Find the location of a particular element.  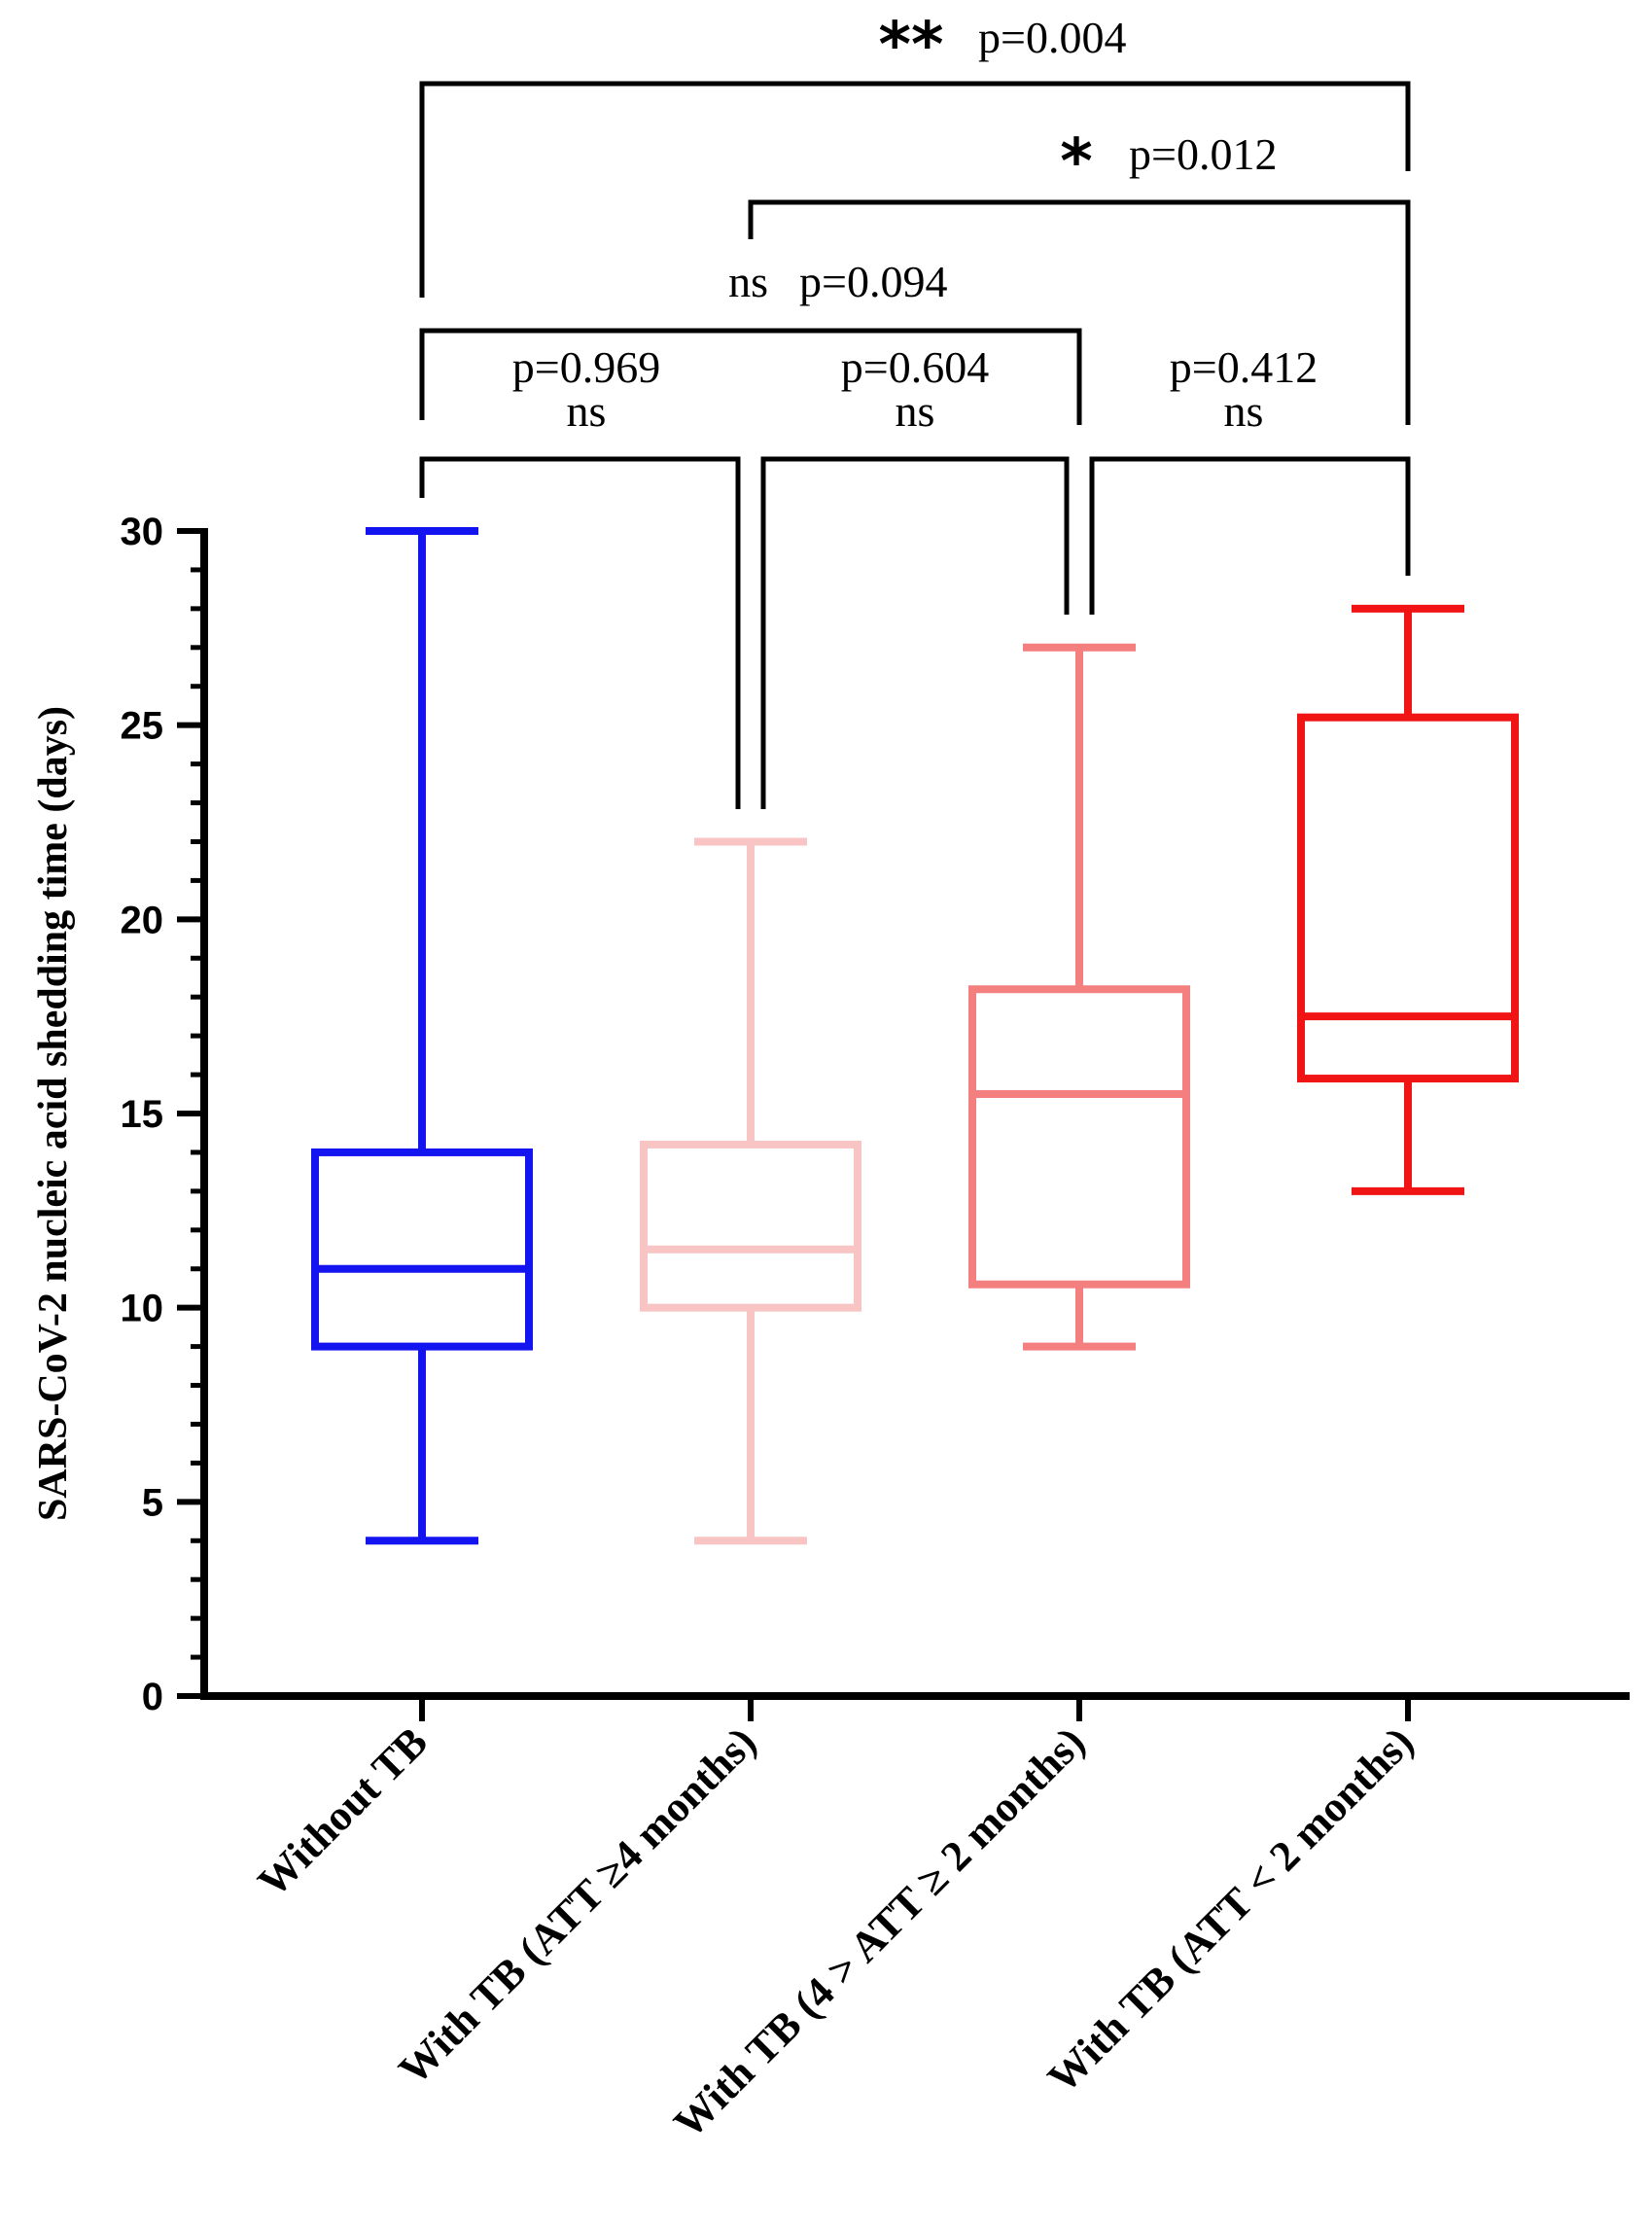

y-tick-label: 25 is located at coordinates (142, 726).